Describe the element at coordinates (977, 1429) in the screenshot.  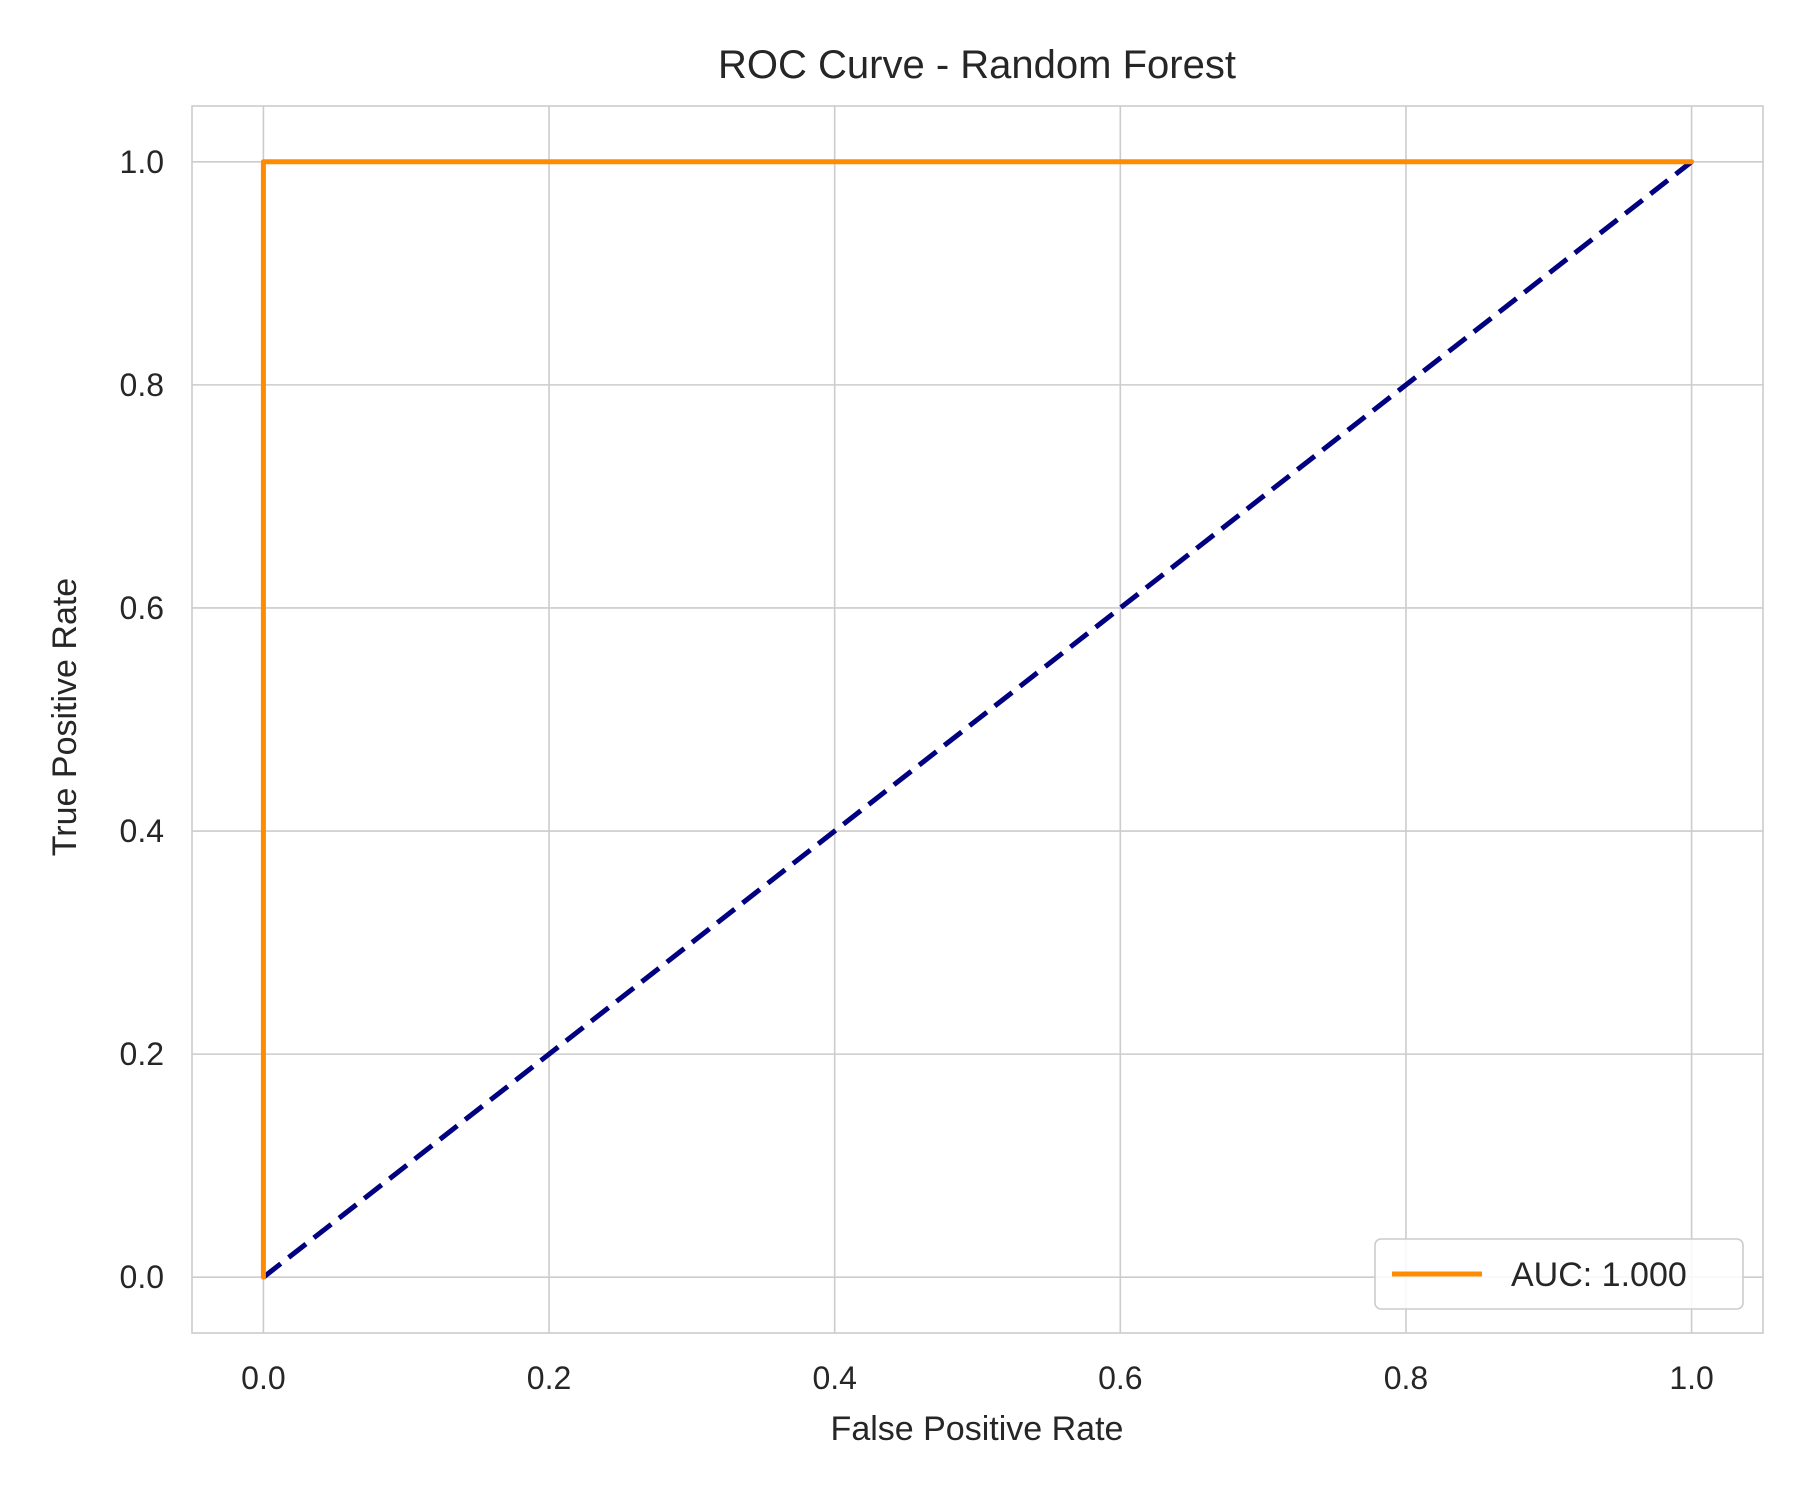
I see `x-axis-label: False Positive Rate` at that location.